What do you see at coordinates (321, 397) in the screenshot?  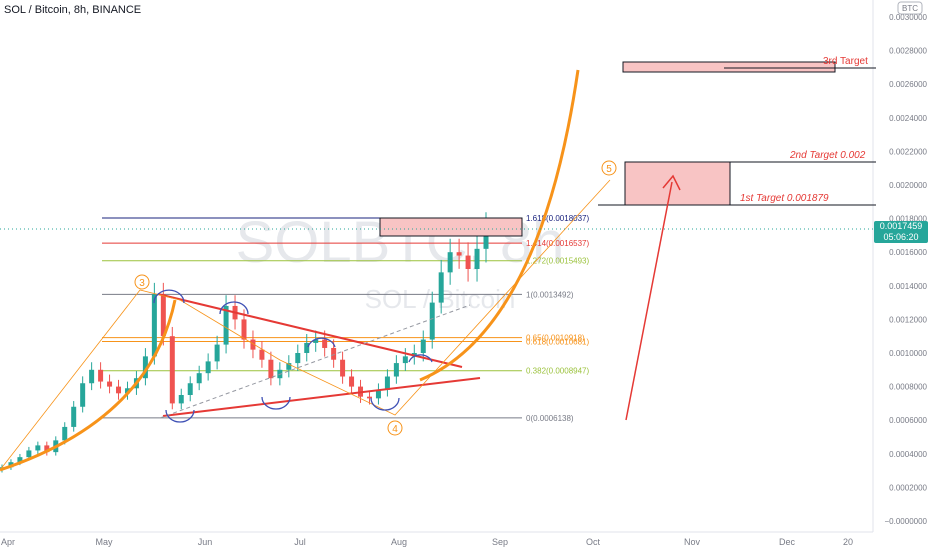 I see `lower-trendline` at bounding box center [321, 397].